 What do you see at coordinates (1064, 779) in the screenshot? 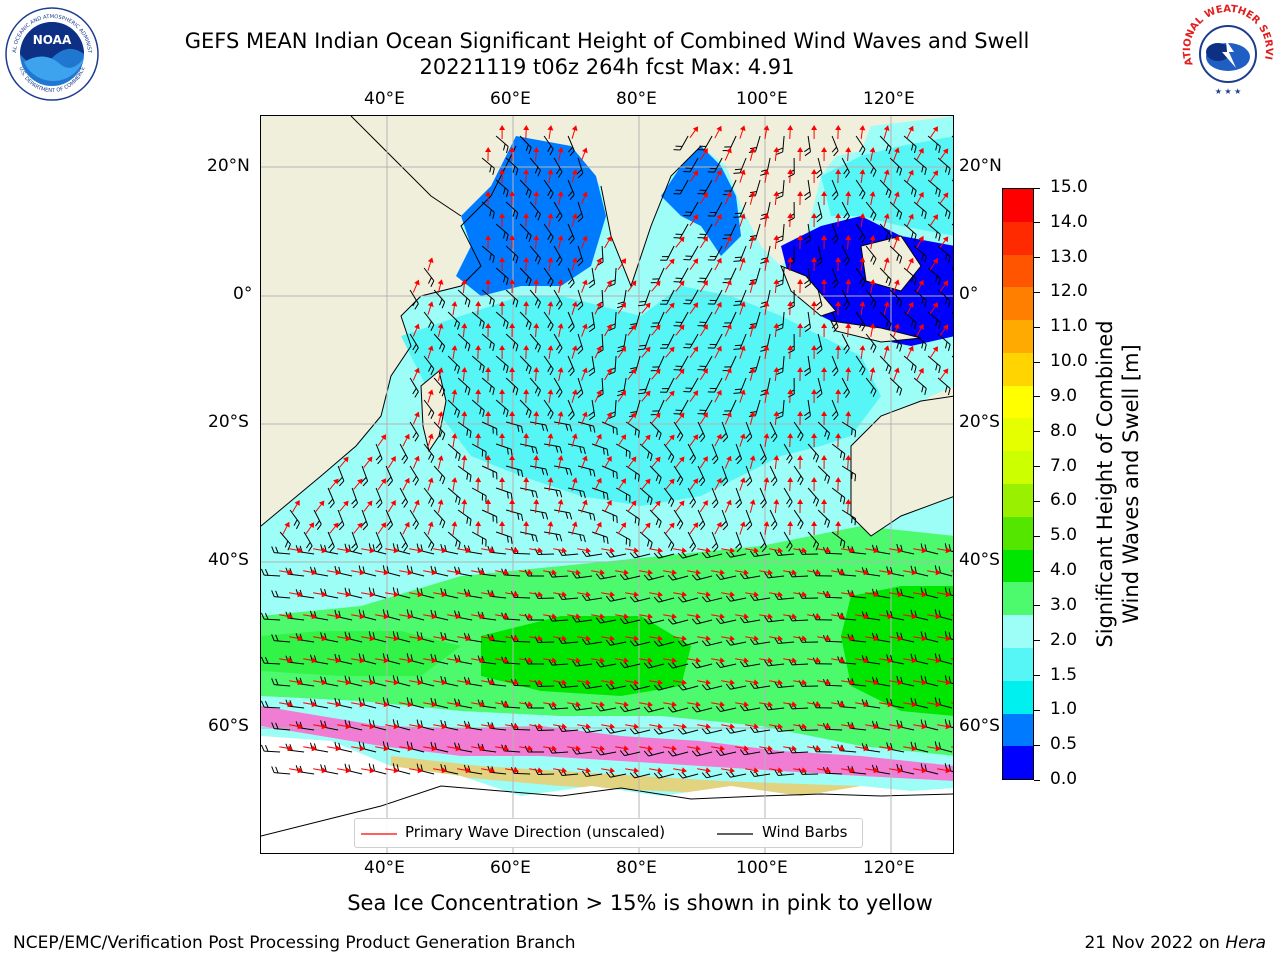
I see `colorbar-tick-label: 0.0` at bounding box center [1064, 779].